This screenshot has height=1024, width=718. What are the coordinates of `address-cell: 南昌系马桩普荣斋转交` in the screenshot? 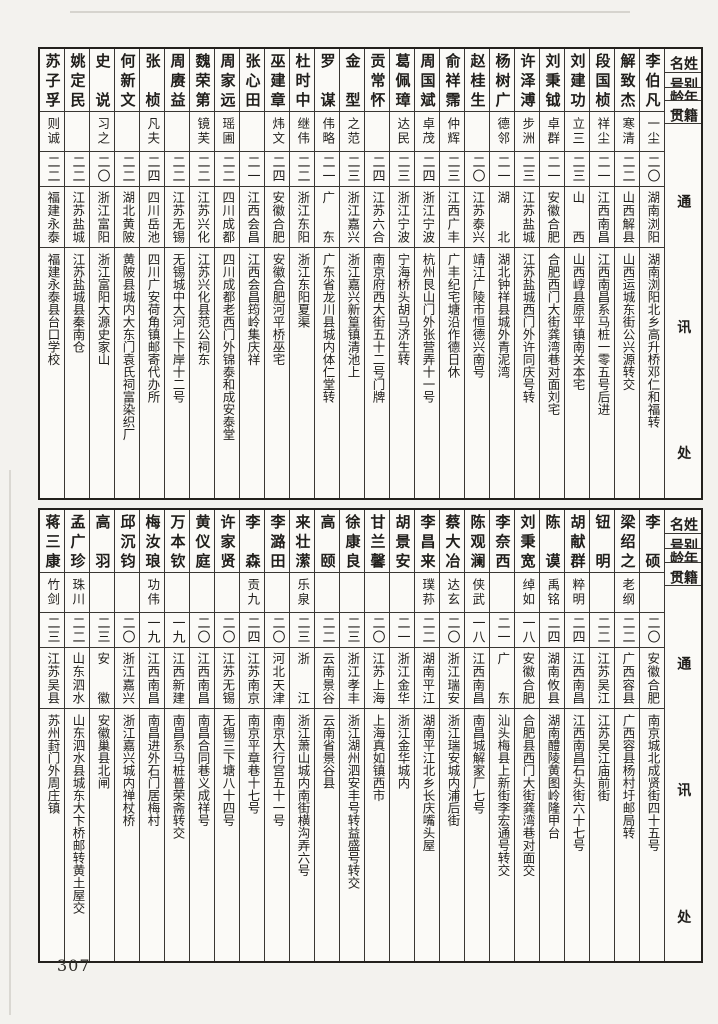 It's located at (177, 834).